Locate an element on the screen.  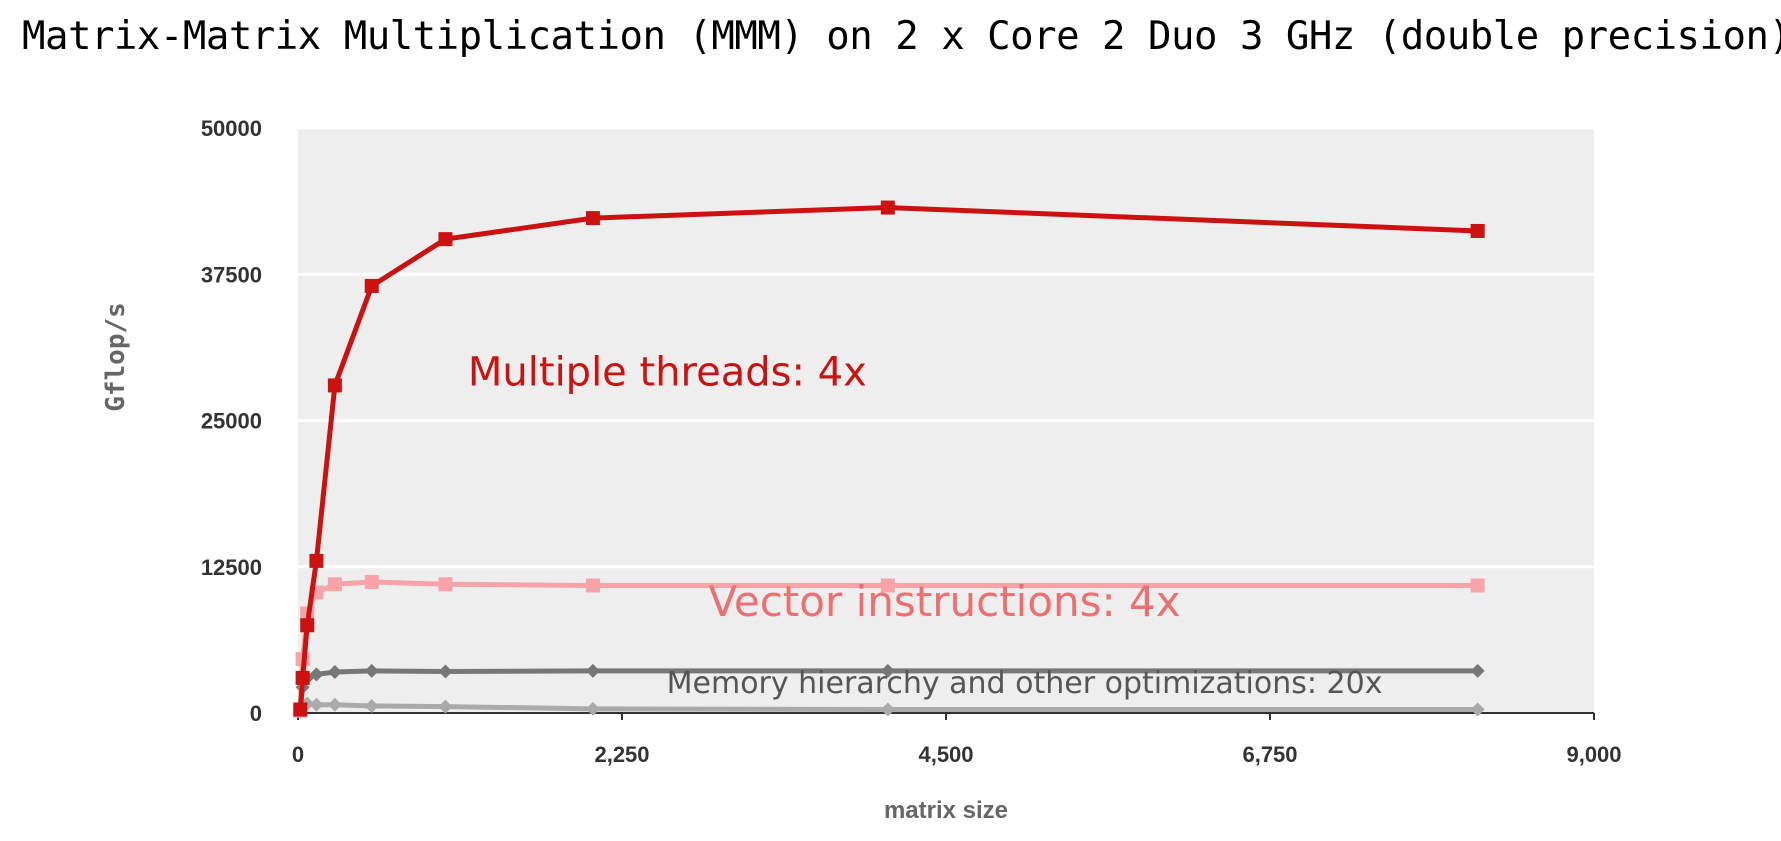
y-tick-label-2: 25000 is located at coordinates (231, 421).